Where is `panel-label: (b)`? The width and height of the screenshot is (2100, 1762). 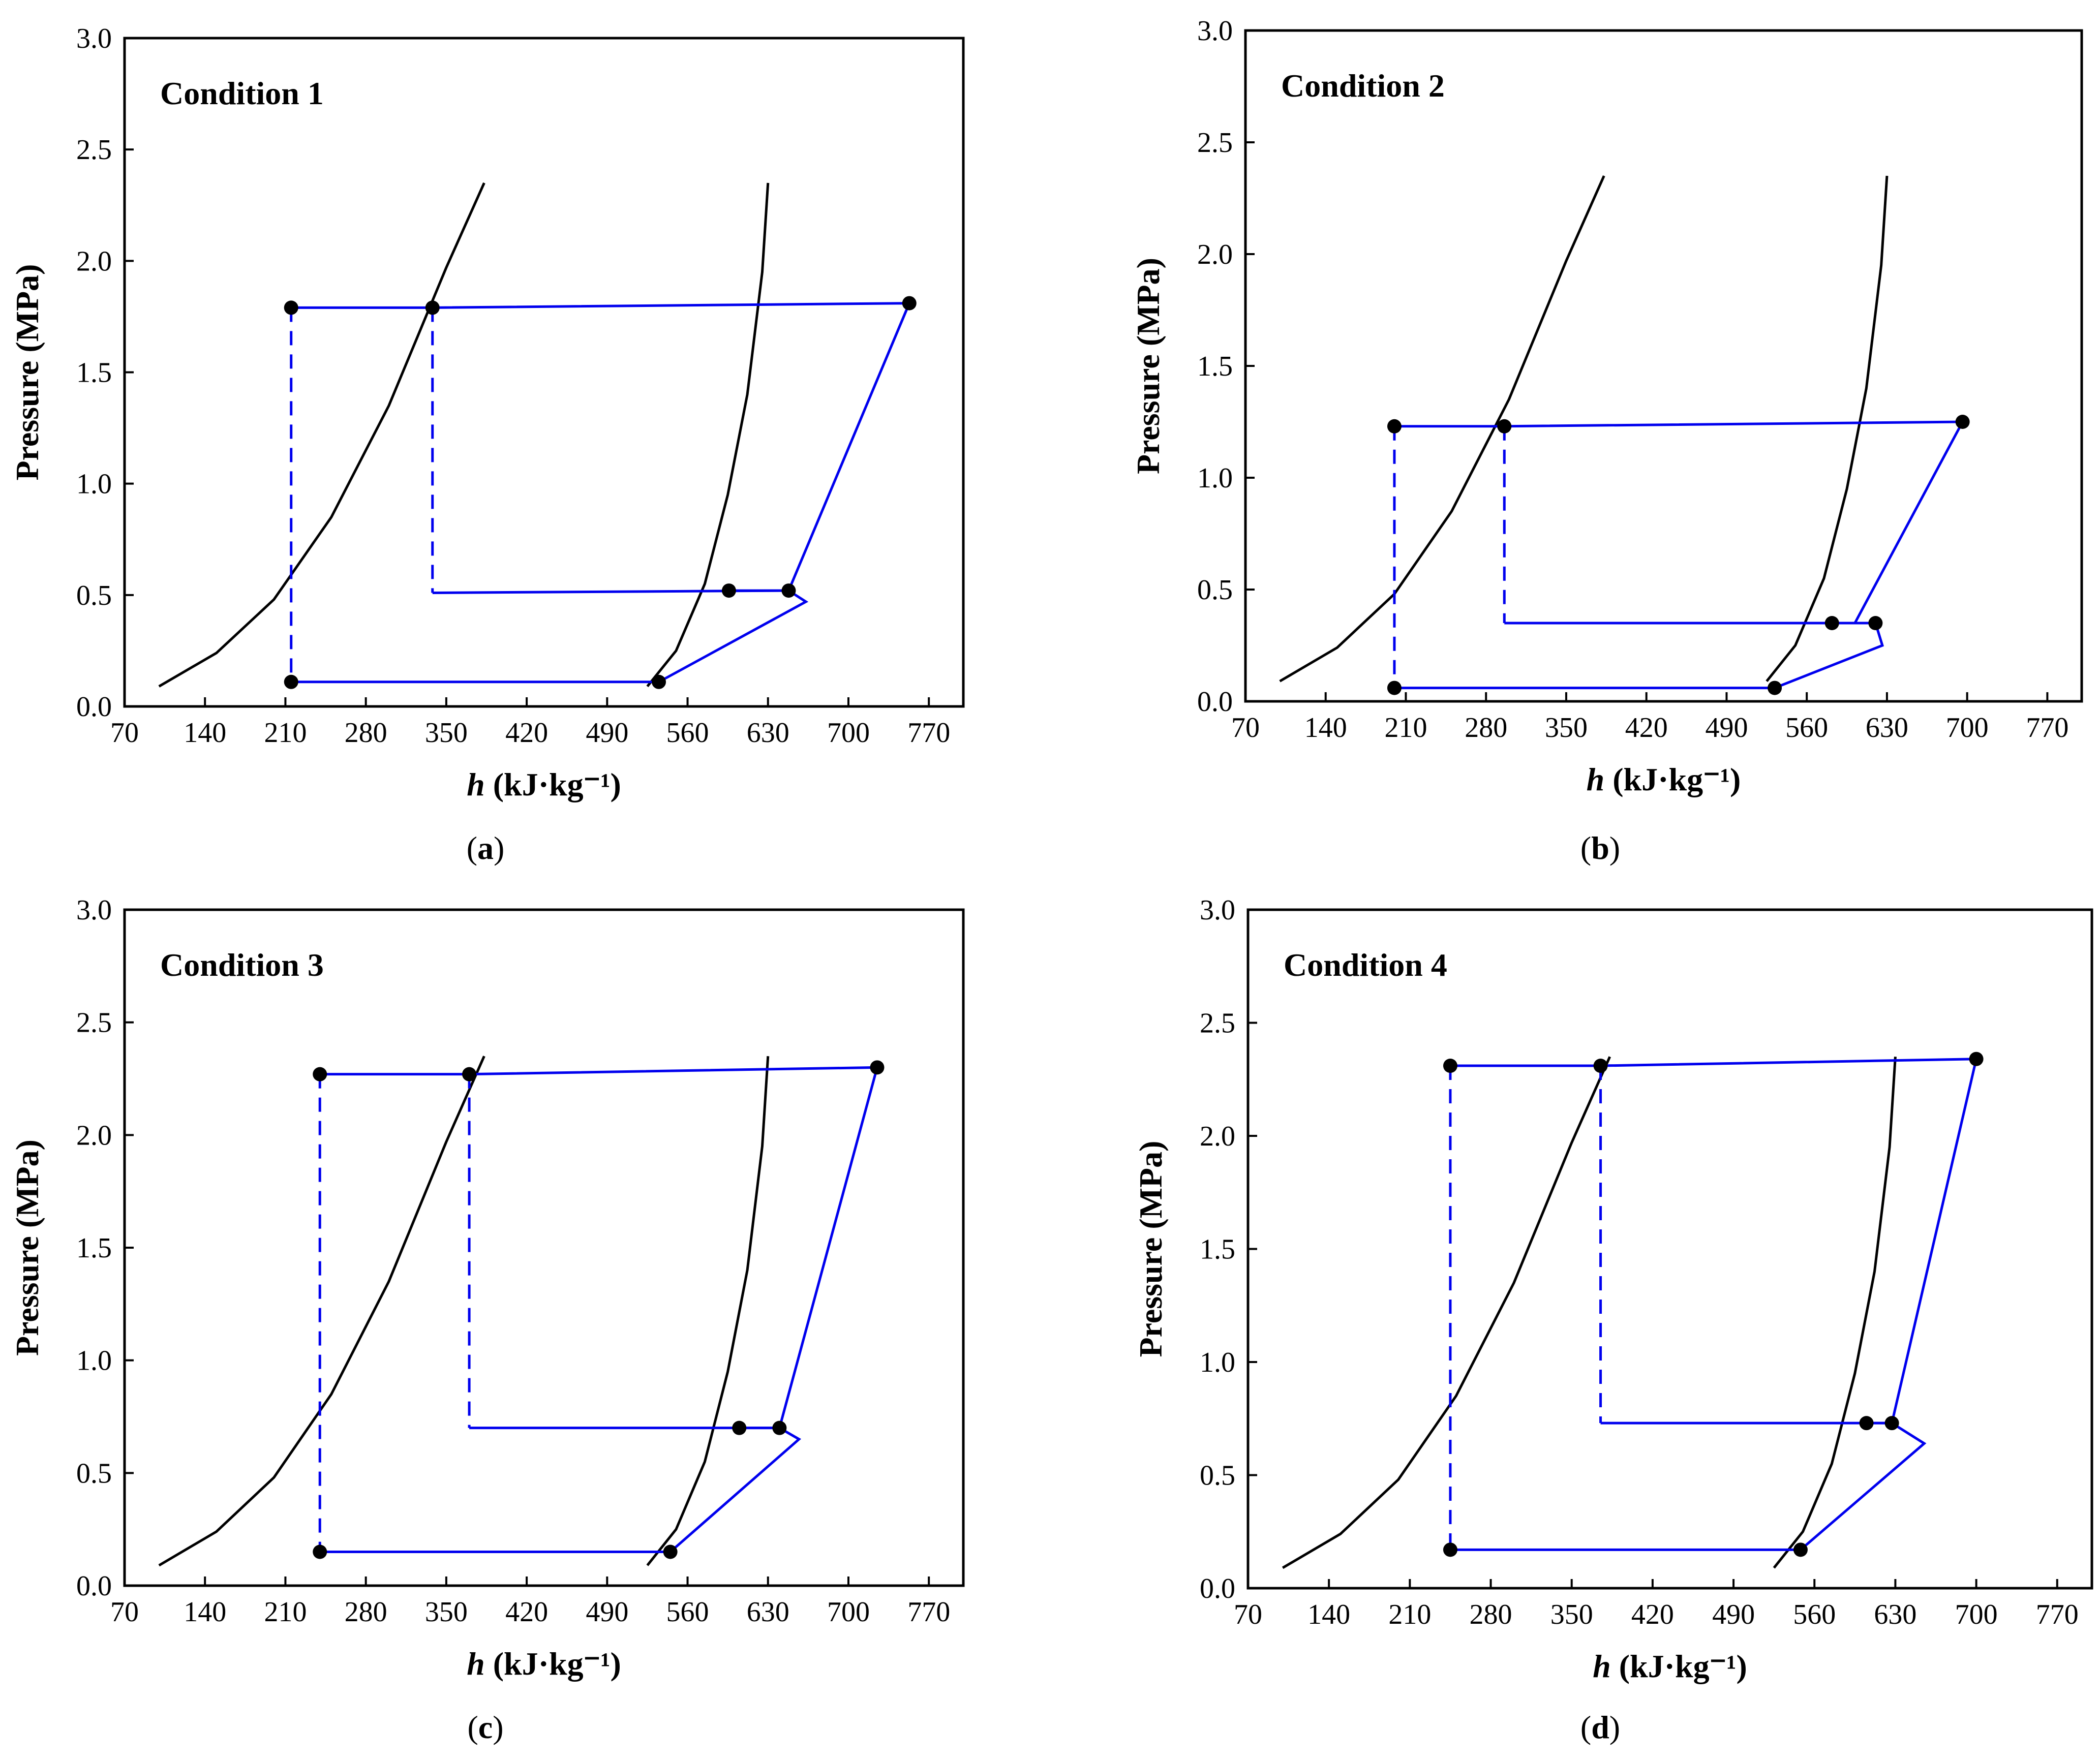
panel-label: (b) is located at coordinates (1600, 848).